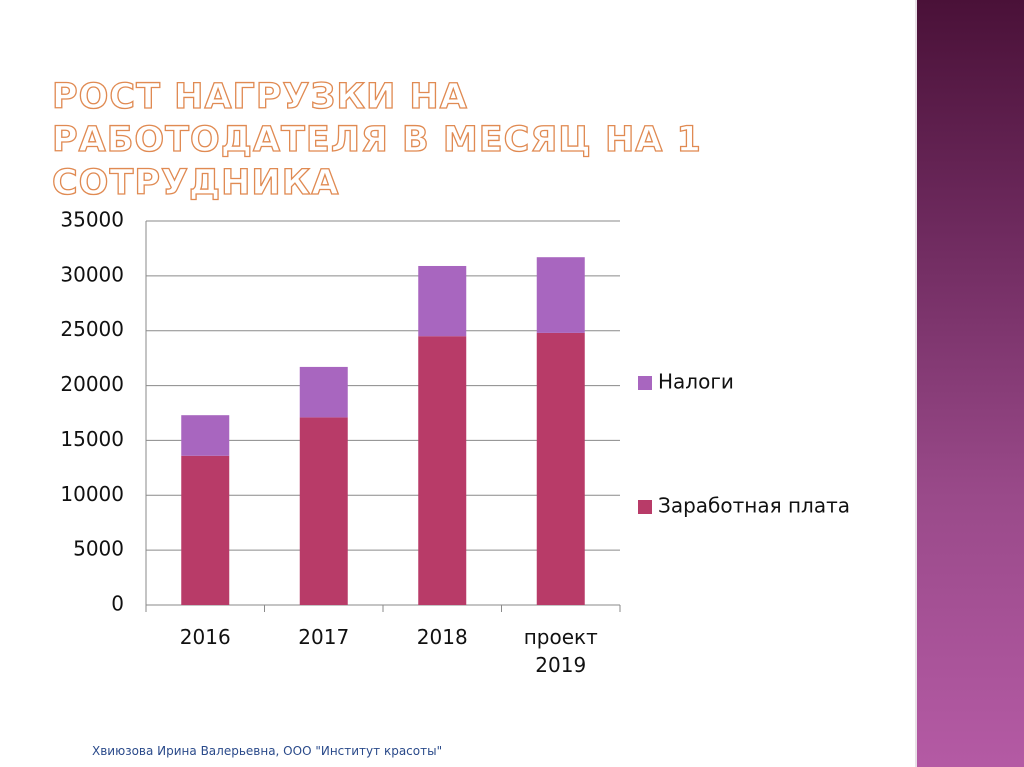  What do you see at coordinates (92, 494) in the screenshot?
I see `y-tick-label: 10000` at bounding box center [92, 494].